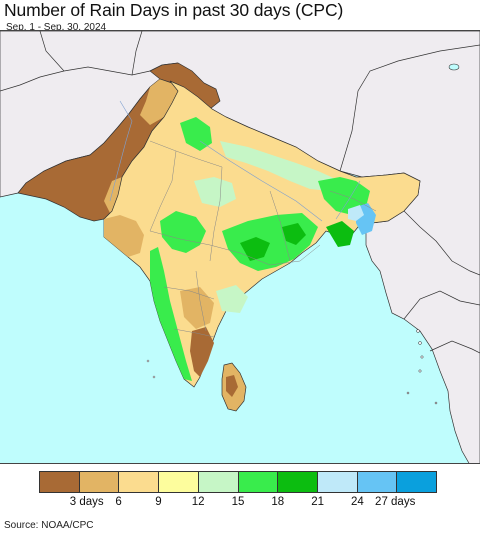  Describe the element at coordinates (159, 102) in the screenshot. I see `region-patch` at that location.